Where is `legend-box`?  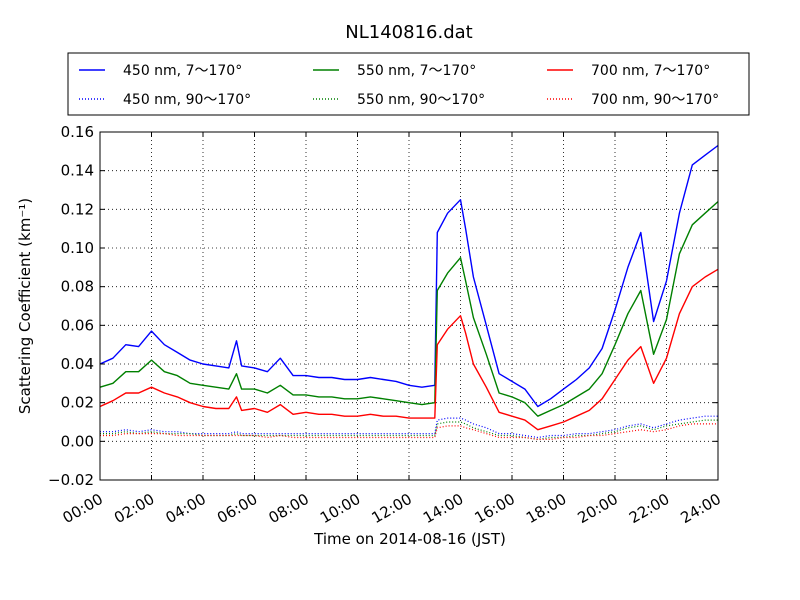 legend-box is located at coordinates (408, 84).